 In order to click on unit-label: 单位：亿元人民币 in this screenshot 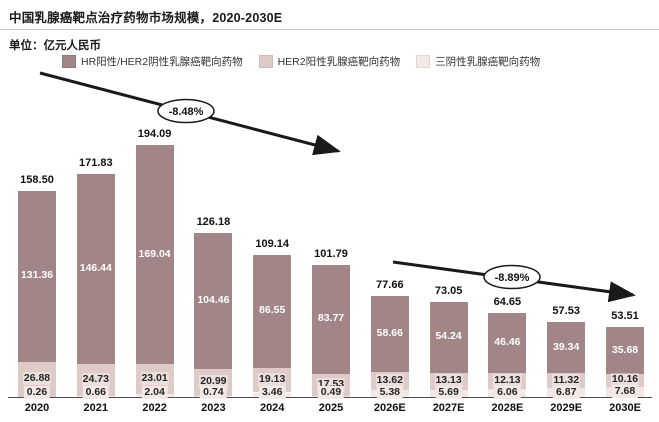, I will do `click(55, 46)`.